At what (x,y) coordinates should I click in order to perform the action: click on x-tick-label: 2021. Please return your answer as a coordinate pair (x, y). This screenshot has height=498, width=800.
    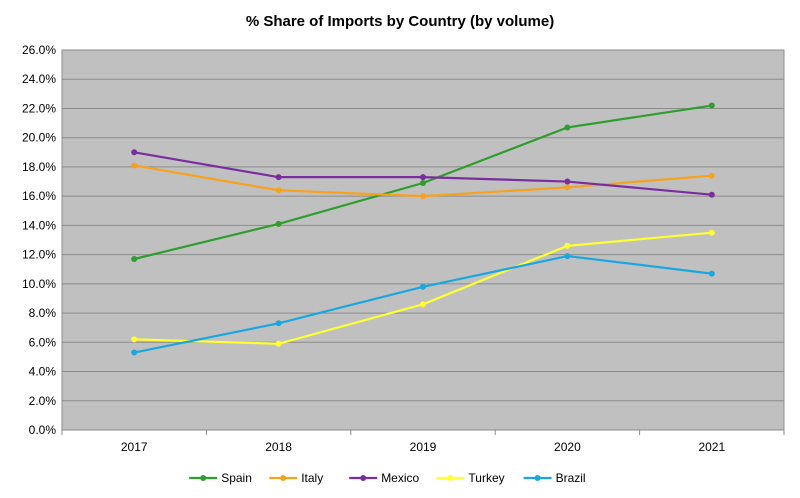
    Looking at the image, I should click on (711, 447).